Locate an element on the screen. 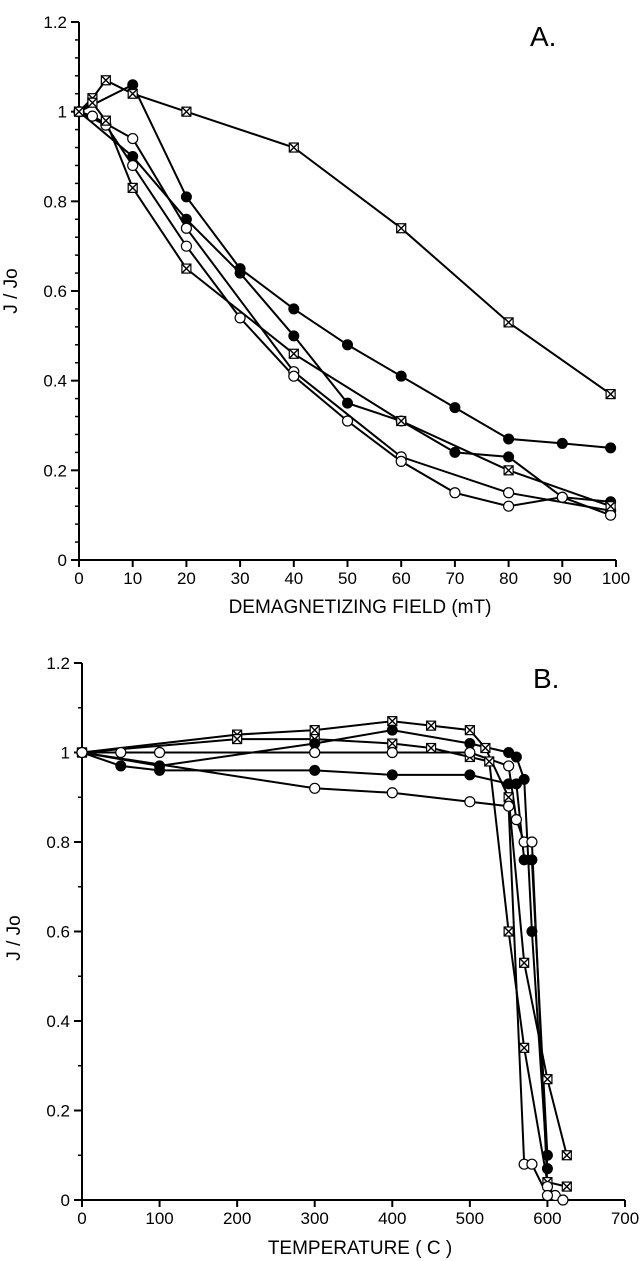  x-tick-label: 40 is located at coordinates (293, 578).